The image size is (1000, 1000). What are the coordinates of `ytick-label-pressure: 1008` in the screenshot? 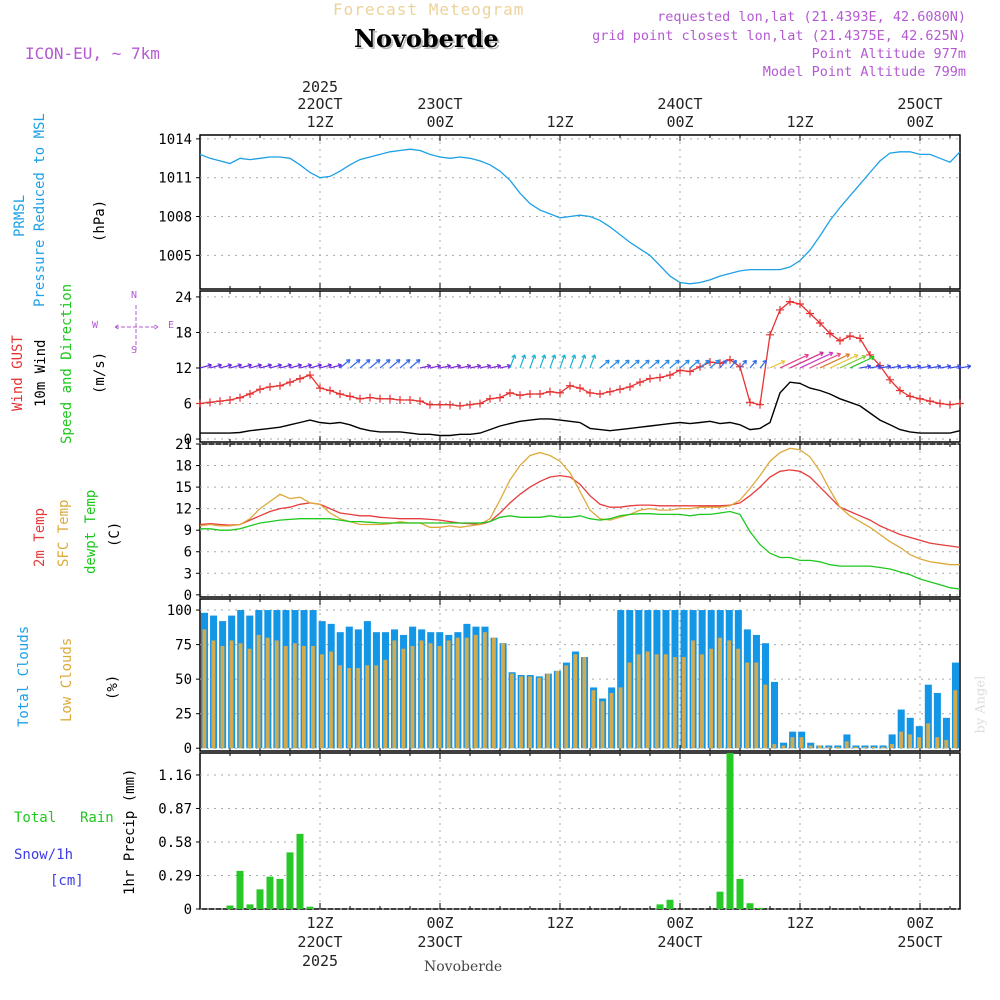 It's located at (175, 218).